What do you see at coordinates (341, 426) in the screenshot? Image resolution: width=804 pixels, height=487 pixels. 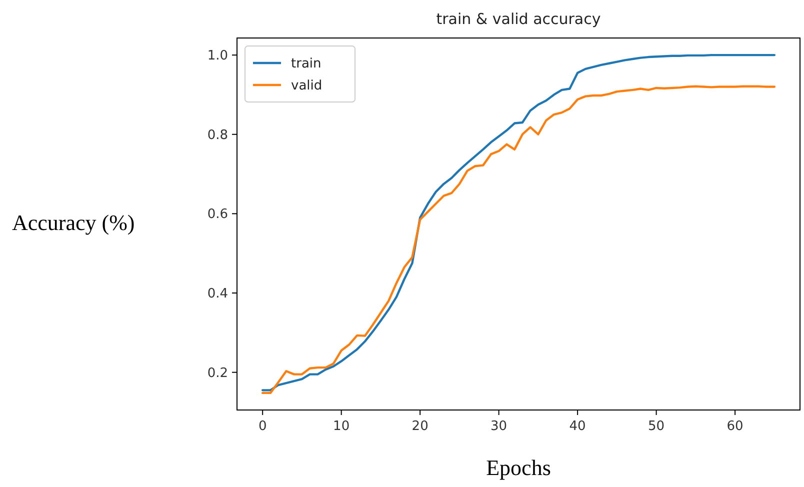 I see `x-tick-label: 10` at bounding box center [341, 426].